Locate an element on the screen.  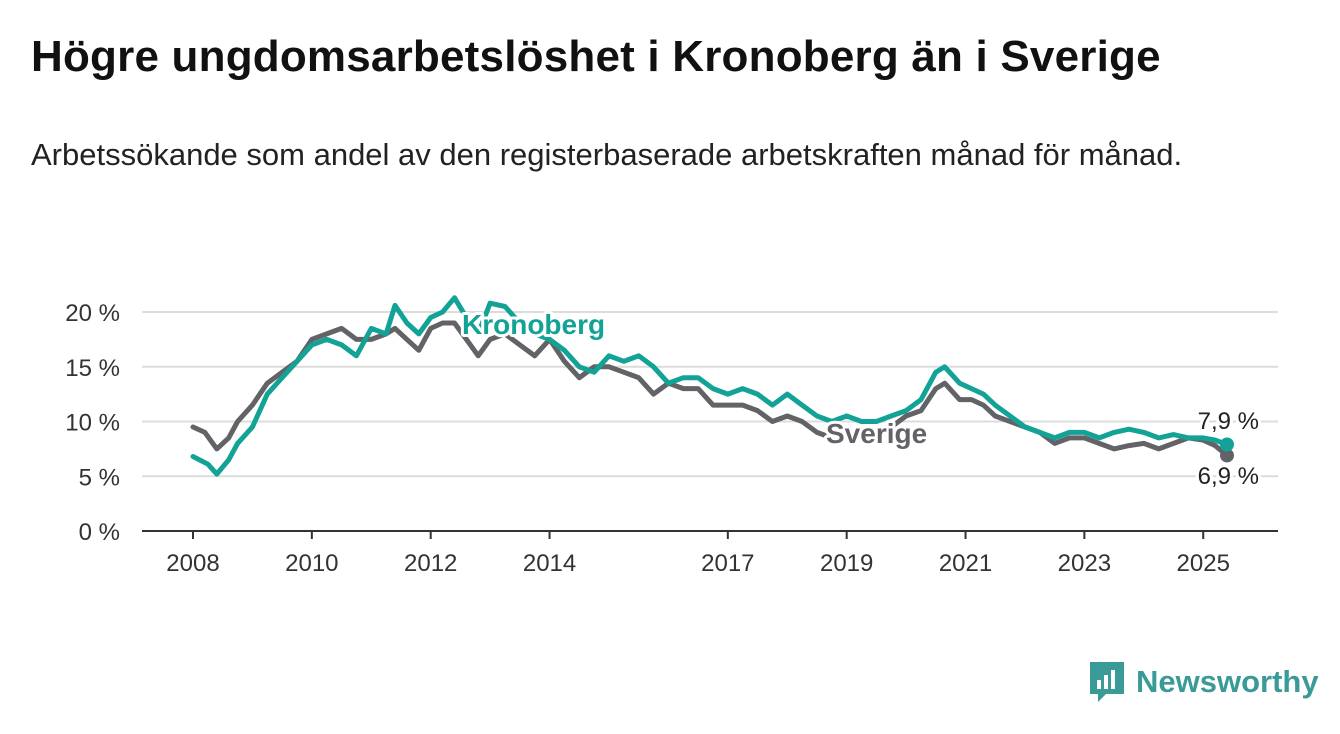
x-axis: 2008 2010 2012 2014 2017 2019 2021 2023 2025 is located at coordinates (710, 553).